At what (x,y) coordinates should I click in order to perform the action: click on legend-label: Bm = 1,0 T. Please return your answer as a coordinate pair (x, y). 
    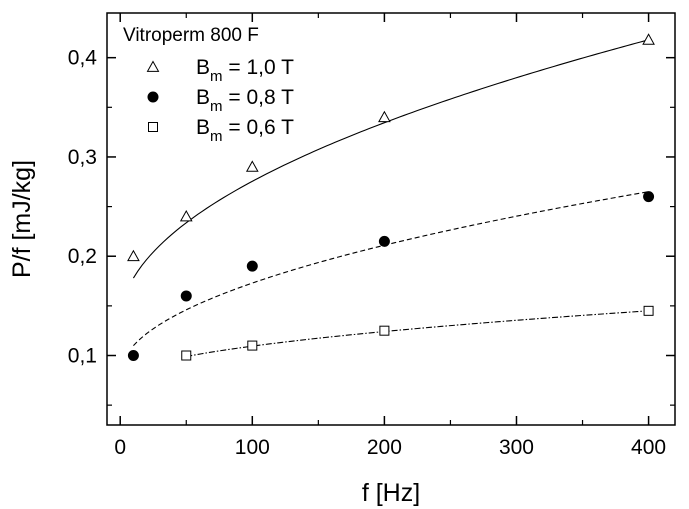
    Looking at the image, I should click on (245, 70).